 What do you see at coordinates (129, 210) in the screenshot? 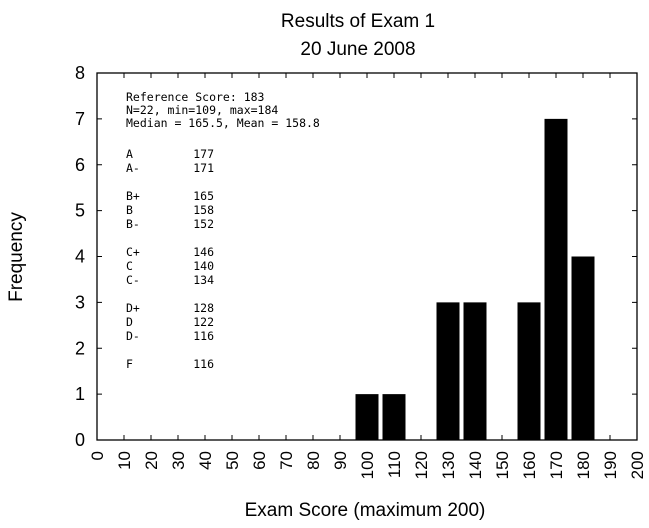
I see `grade-label: B` at bounding box center [129, 210].